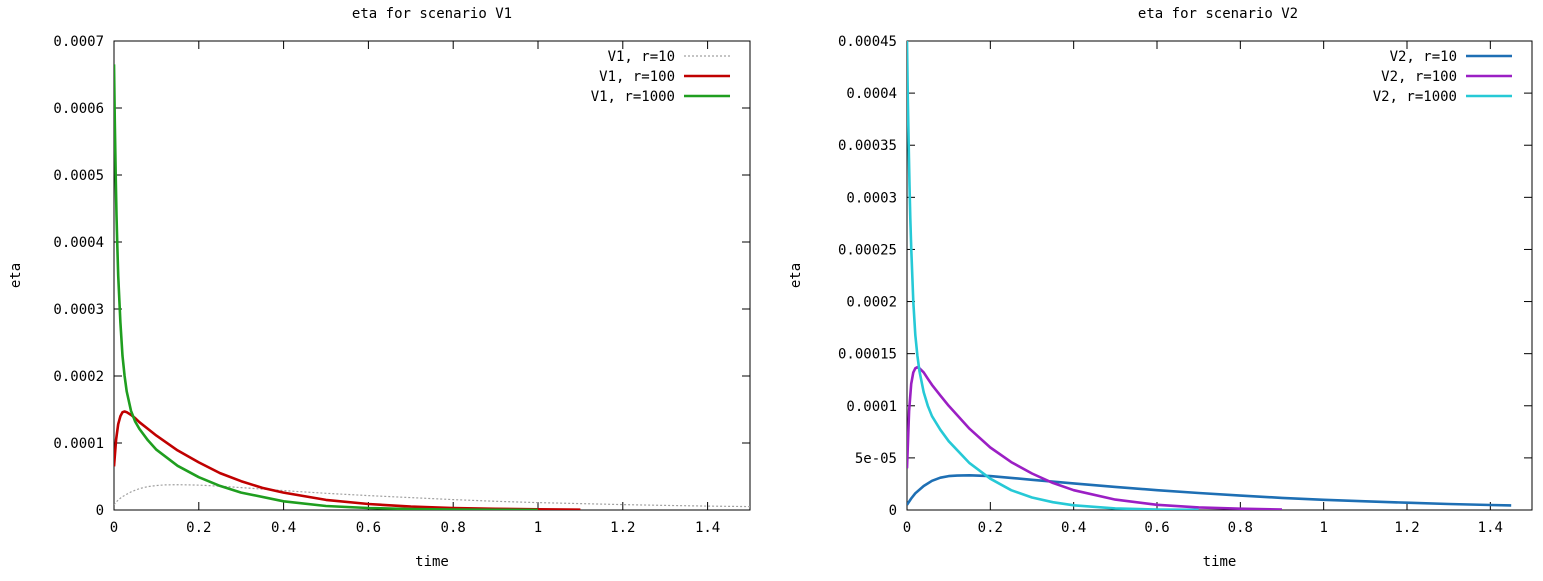  I want to click on chart-2-y-tick-label: 0.0004, so click(871, 94).